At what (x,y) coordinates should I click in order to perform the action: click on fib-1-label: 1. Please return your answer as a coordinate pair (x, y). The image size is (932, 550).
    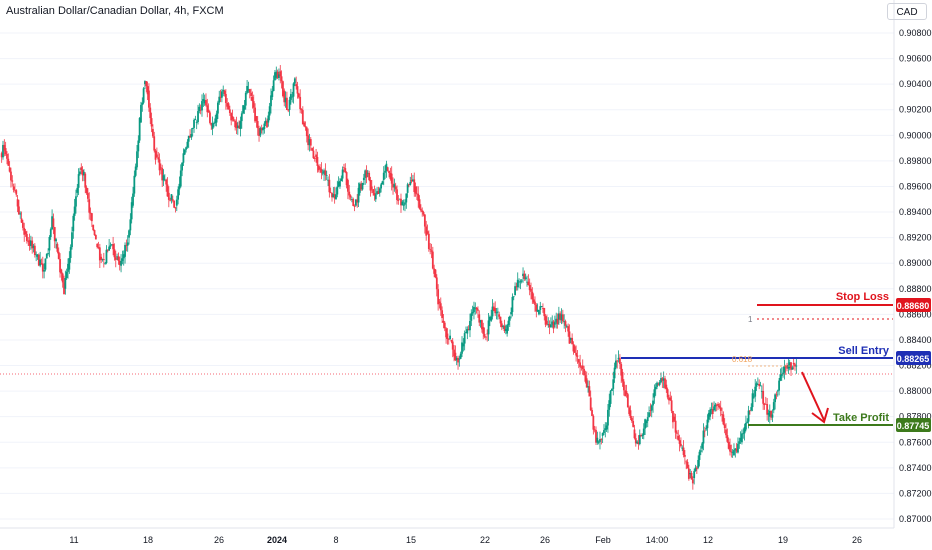
    Looking at the image, I should click on (750, 319).